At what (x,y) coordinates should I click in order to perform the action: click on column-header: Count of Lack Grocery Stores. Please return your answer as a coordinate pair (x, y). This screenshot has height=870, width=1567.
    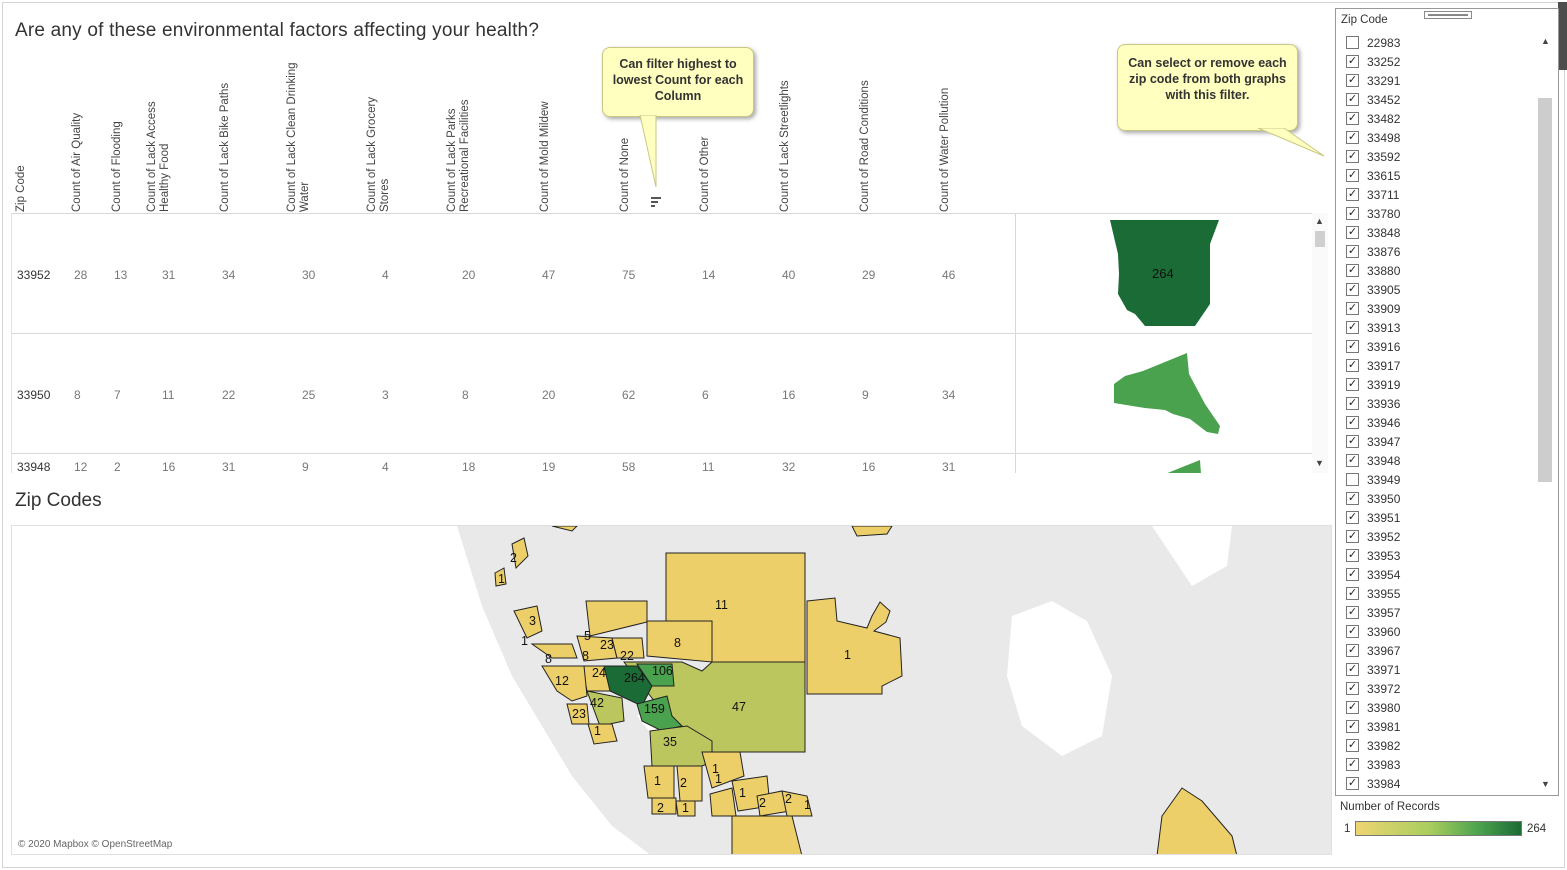
    Looking at the image, I should click on (389, 136).